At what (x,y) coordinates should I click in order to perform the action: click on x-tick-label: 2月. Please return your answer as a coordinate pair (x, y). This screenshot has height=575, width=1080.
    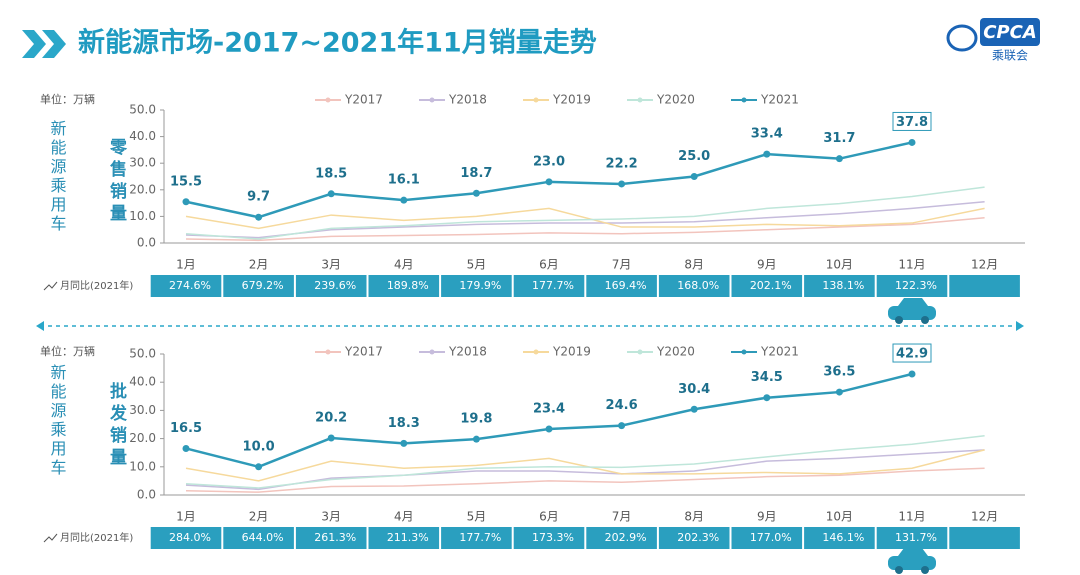
    Looking at the image, I should click on (259, 517).